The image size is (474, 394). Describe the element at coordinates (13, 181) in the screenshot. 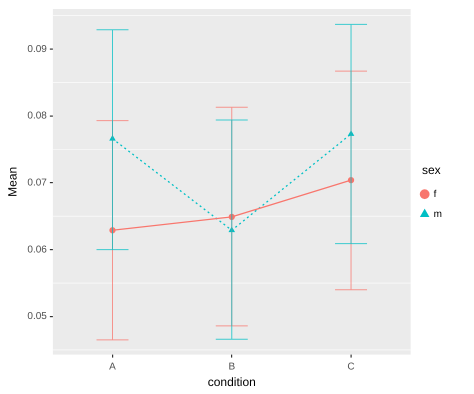

I see `y-axis-title: Mean` at that location.